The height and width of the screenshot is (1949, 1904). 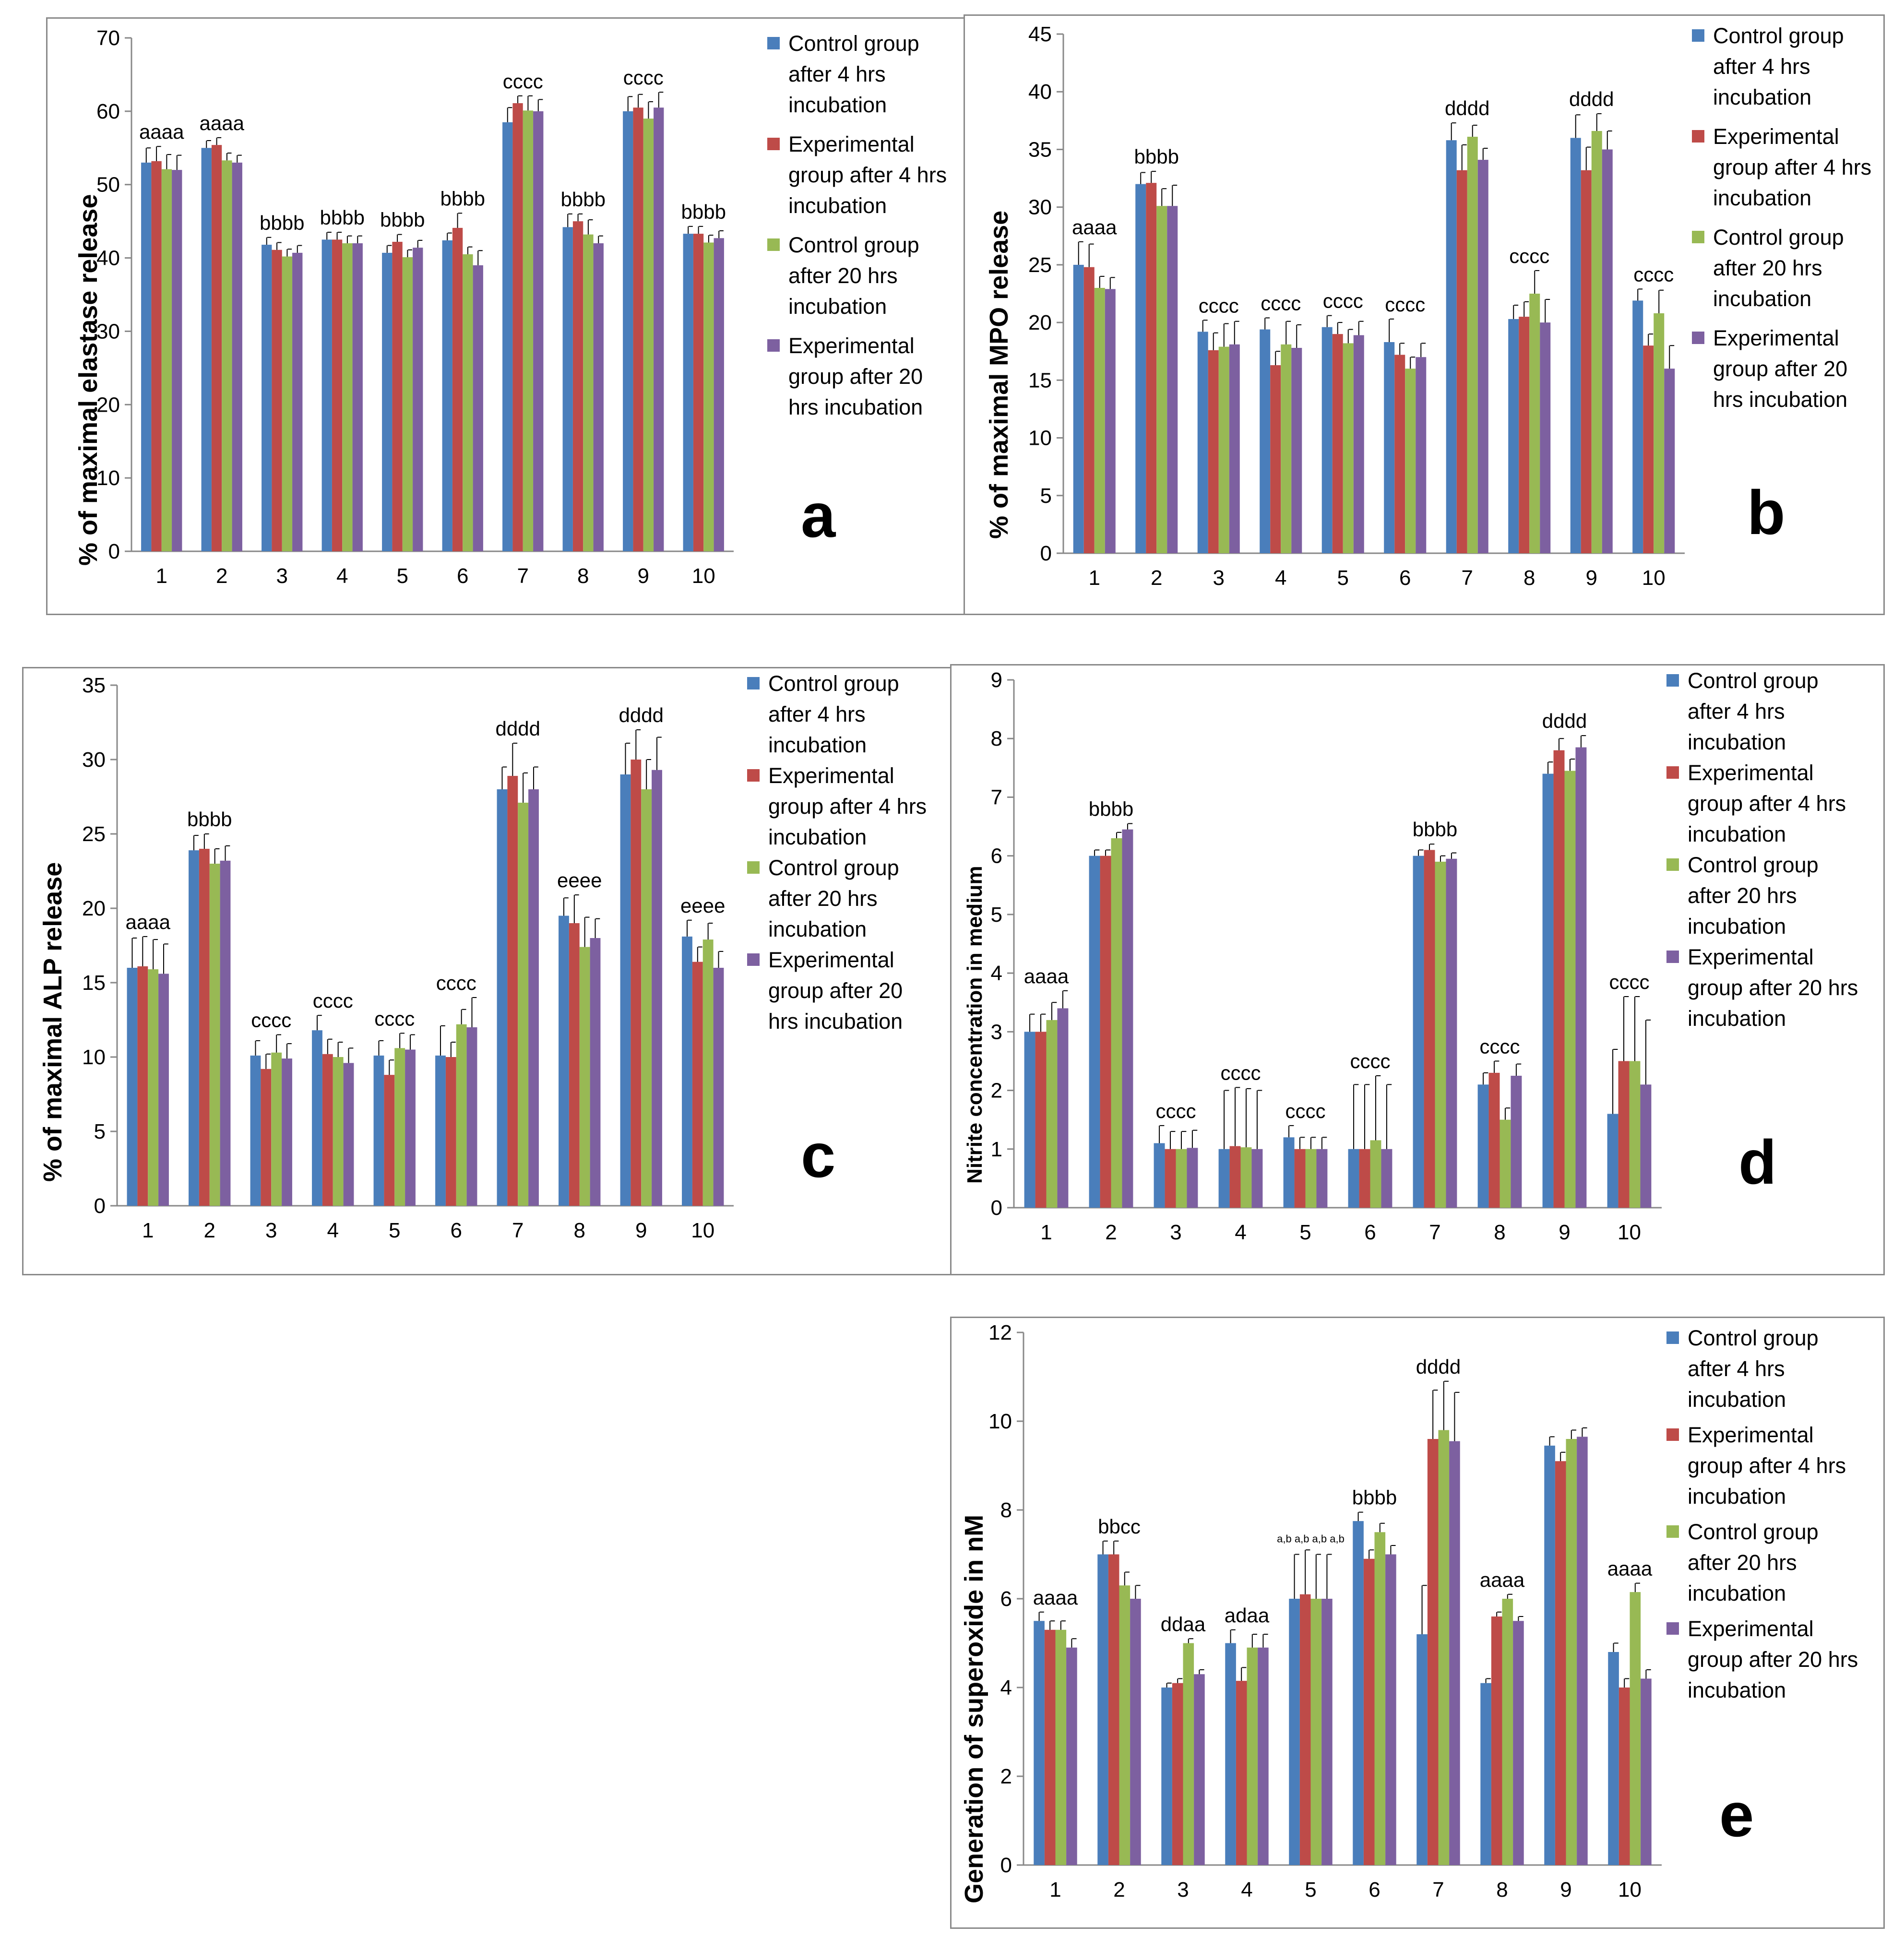 What do you see at coordinates (1040, 34) in the screenshot?
I see `y-tick-label: 45` at bounding box center [1040, 34].